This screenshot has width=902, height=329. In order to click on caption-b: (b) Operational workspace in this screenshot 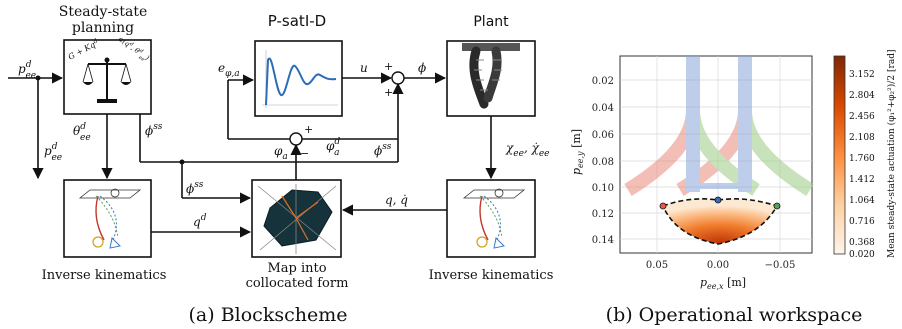, I will do `click(734, 315)`.